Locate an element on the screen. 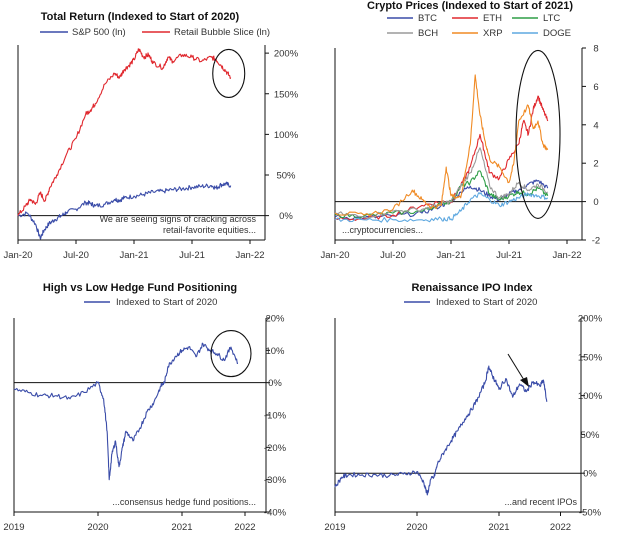  chart-title: Renaissance IPO Index is located at coordinates (472, 288).